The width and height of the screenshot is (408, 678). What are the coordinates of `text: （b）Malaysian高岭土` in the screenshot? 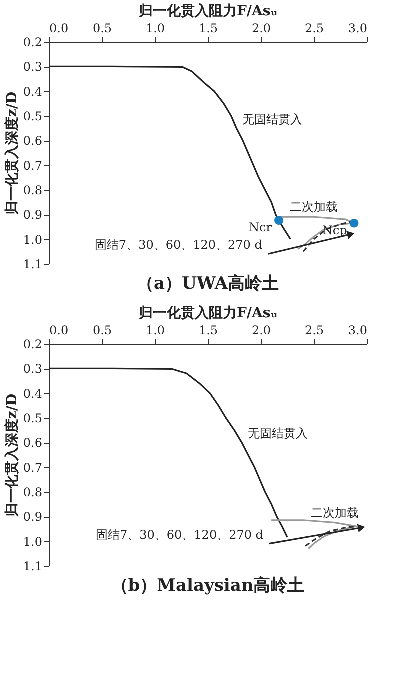 It's located at (208, 586).